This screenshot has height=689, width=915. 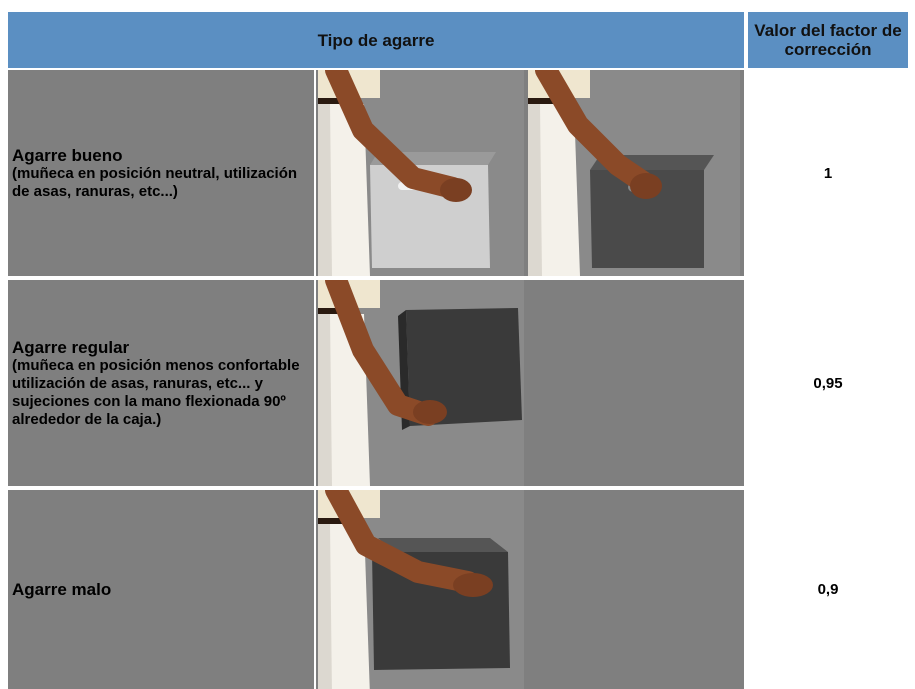 What do you see at coordinates (67, 155) in the screenshot?
I see `grip-title: Agarre bueno` at bounding box center [67, 155].